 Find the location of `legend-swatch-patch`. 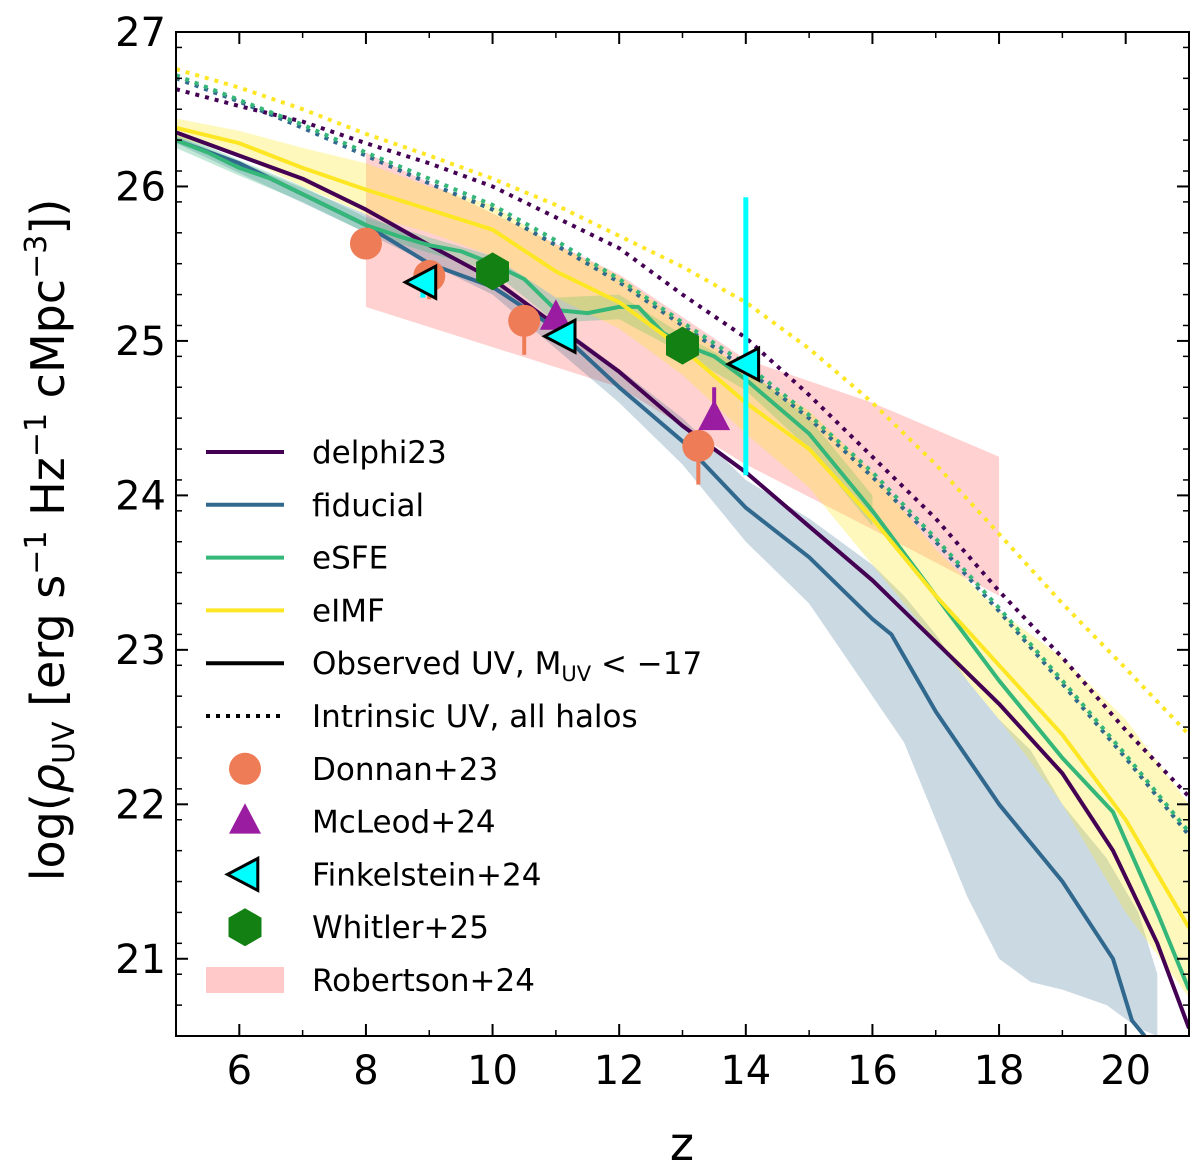

legend-swatch-patch is located at coordinates (245, 980).